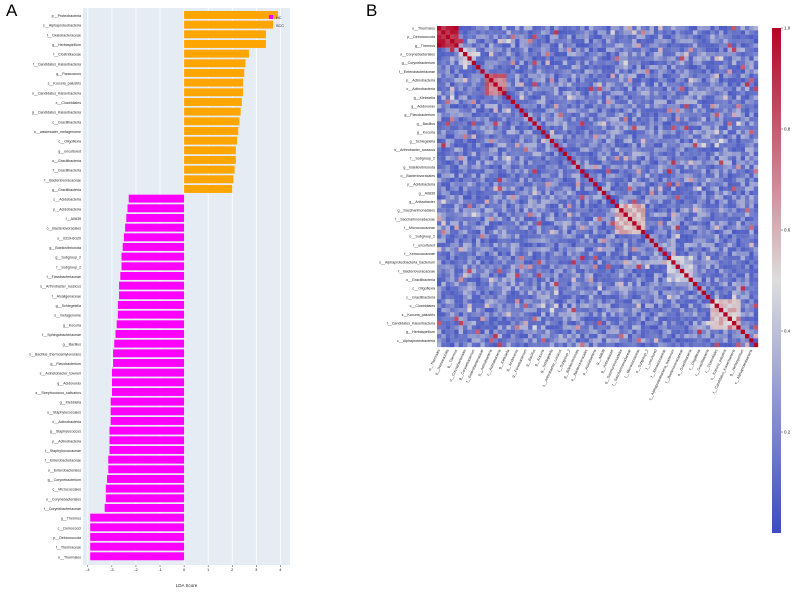 The height and width of the screenshot is (613, 800). I want to click on category-label: f__Bacteriovoracaceae, so click(62, 180).